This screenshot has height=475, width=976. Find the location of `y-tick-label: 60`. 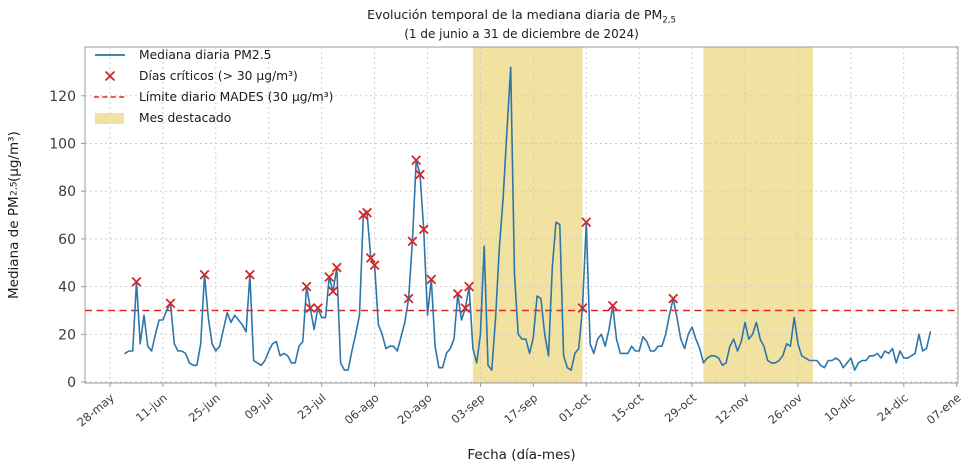

y-tick-label: 60 is located at coordinates (67, 240).